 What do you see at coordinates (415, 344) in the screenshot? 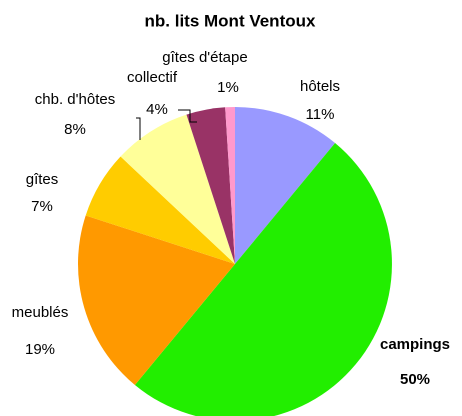
I see `slice-label: campings` at bounding box center [415, 344].